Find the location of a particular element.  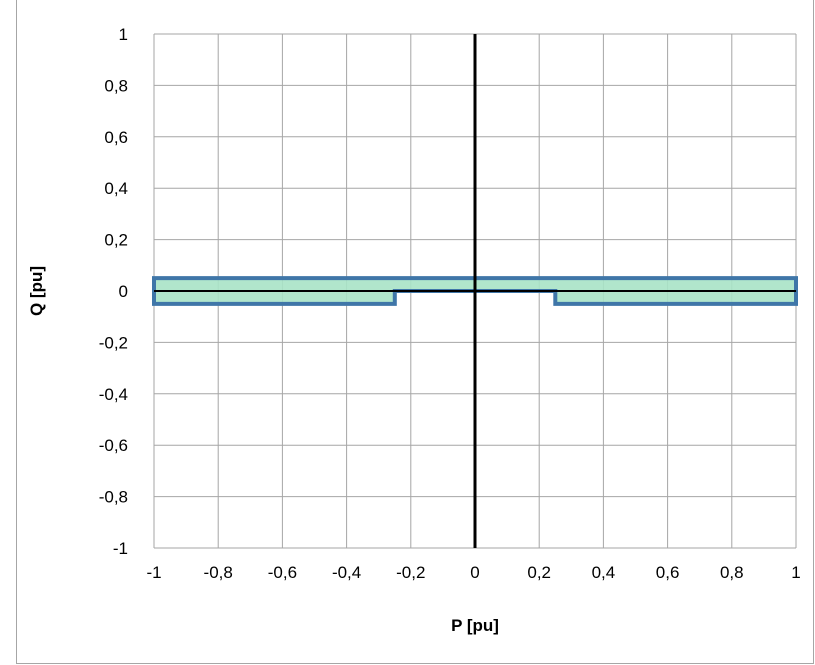

x-tick-label: -0,8 is located at coordinates (218, 572).